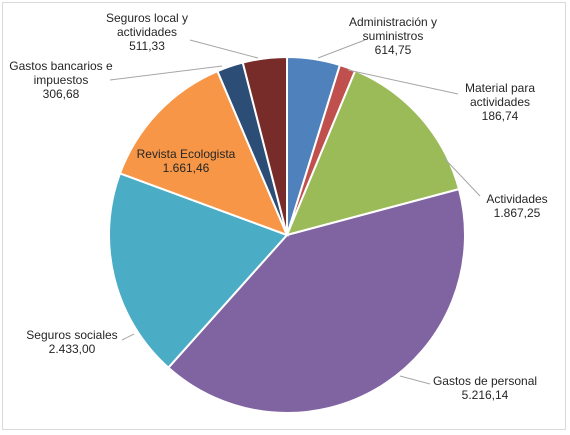  I want to click on data-label-category: Administración y, so click(393, 22).